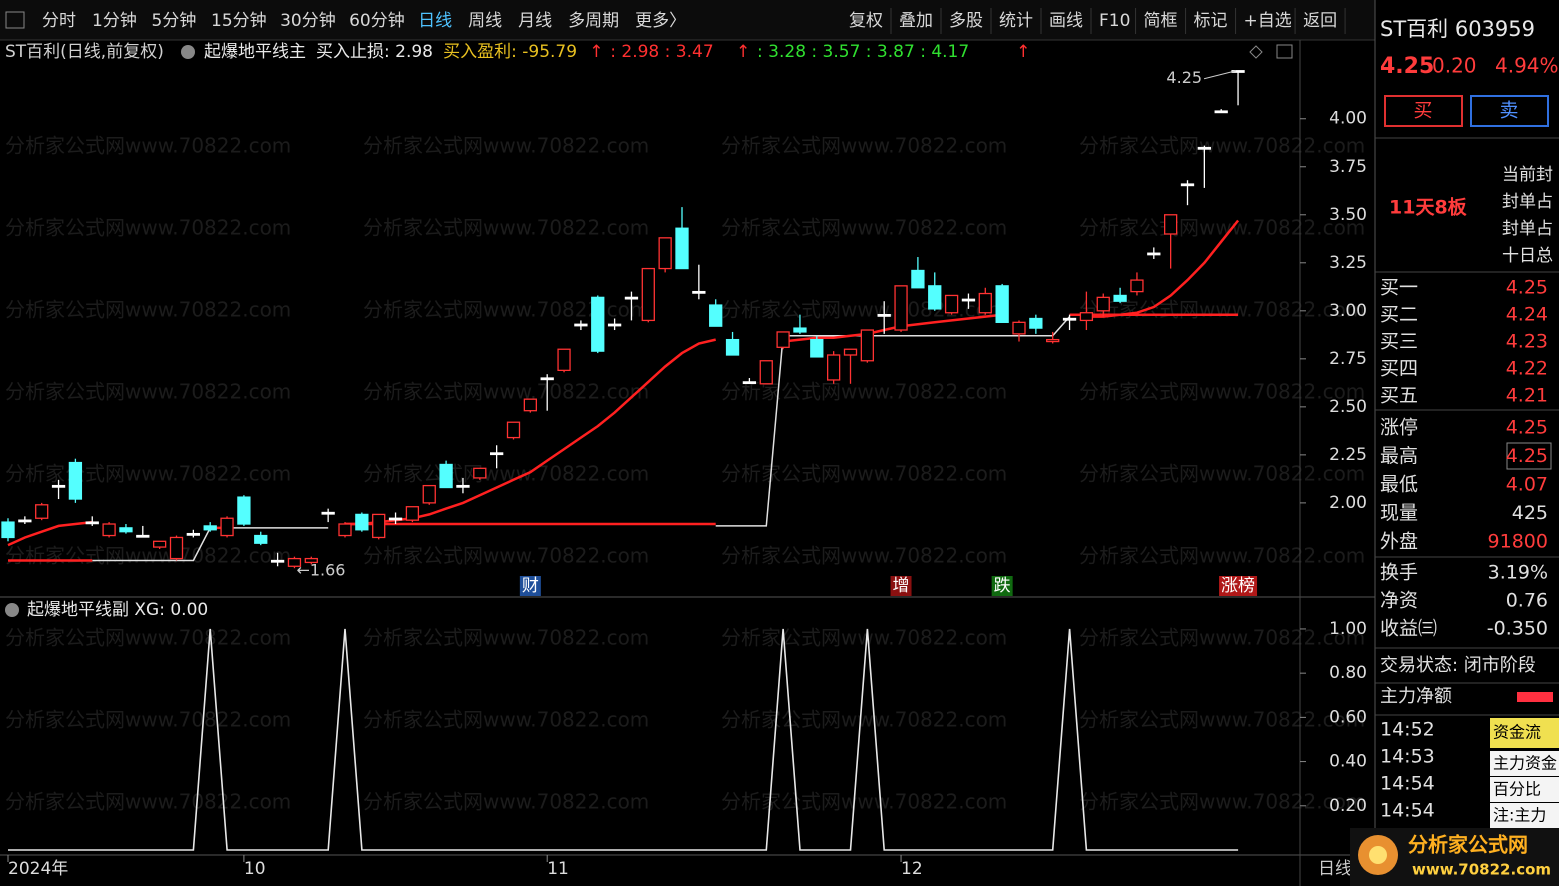  Describe the element at coordinates (1527, 342) in the screenshot. I see `sidebar-text: 4.23` at that location.